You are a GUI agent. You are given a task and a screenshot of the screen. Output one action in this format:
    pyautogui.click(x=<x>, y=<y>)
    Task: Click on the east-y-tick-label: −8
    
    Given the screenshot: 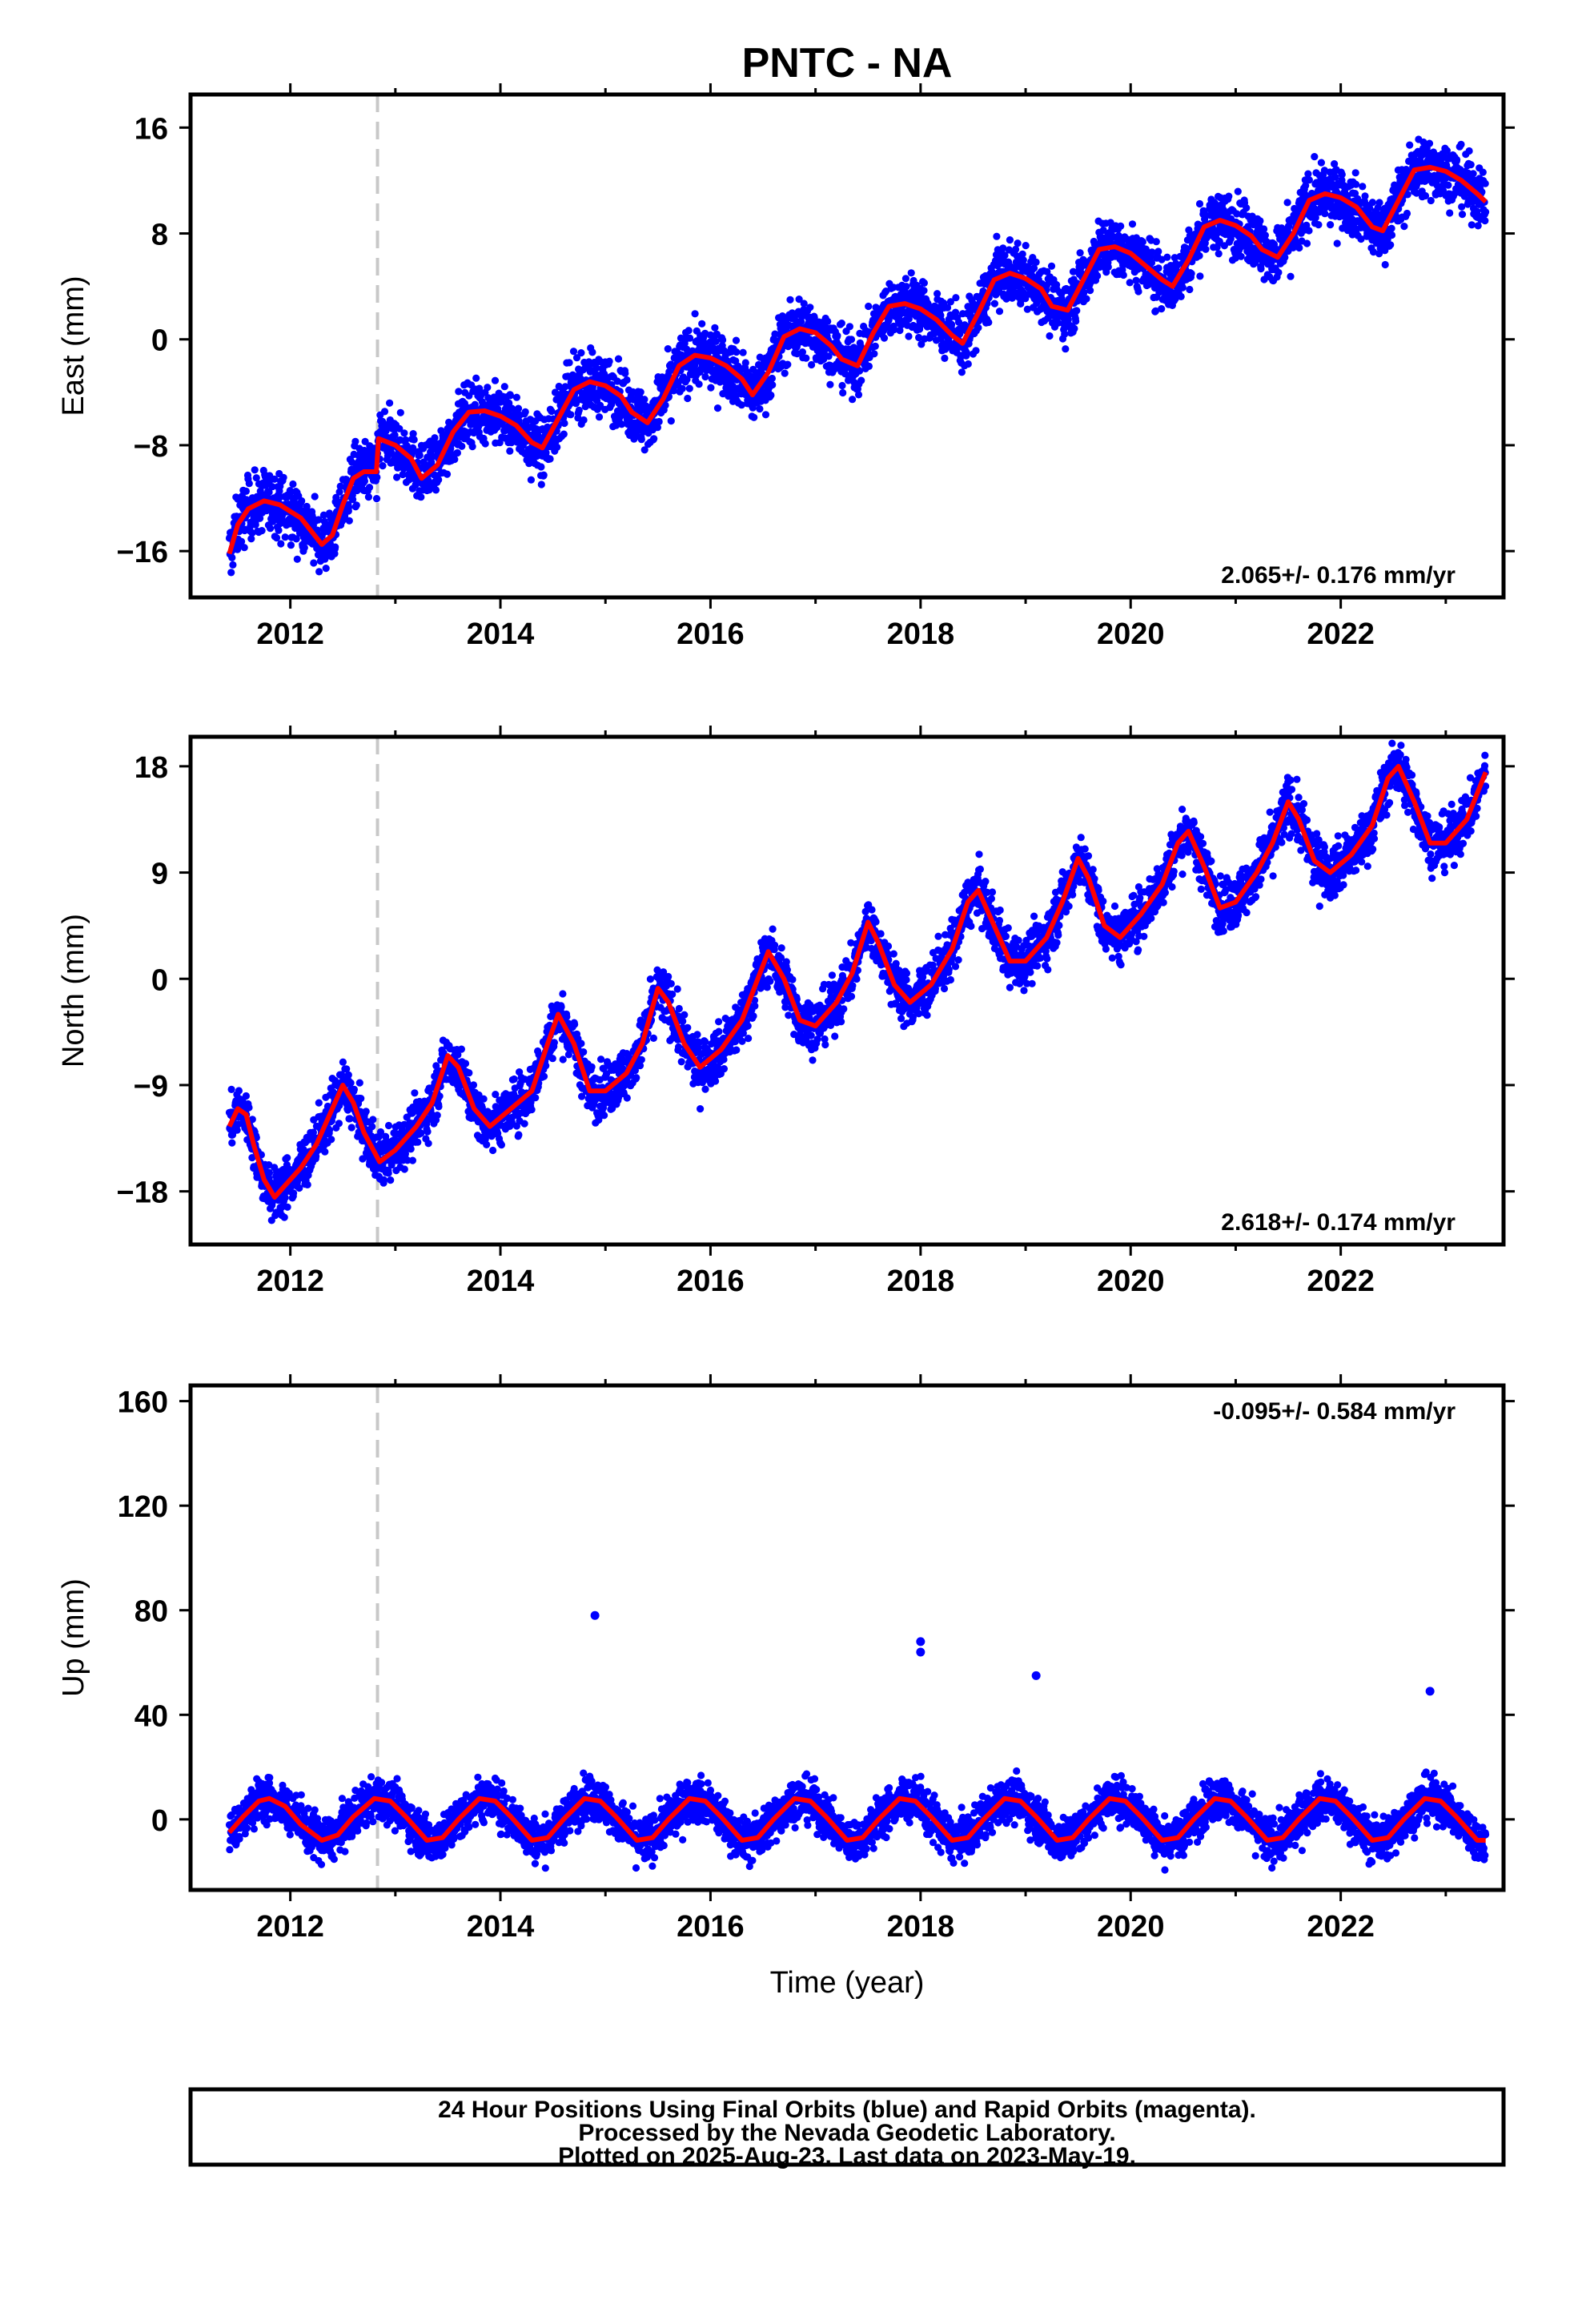 What is the action you would take?
    pyautogui.click(x=151, y=447)
    